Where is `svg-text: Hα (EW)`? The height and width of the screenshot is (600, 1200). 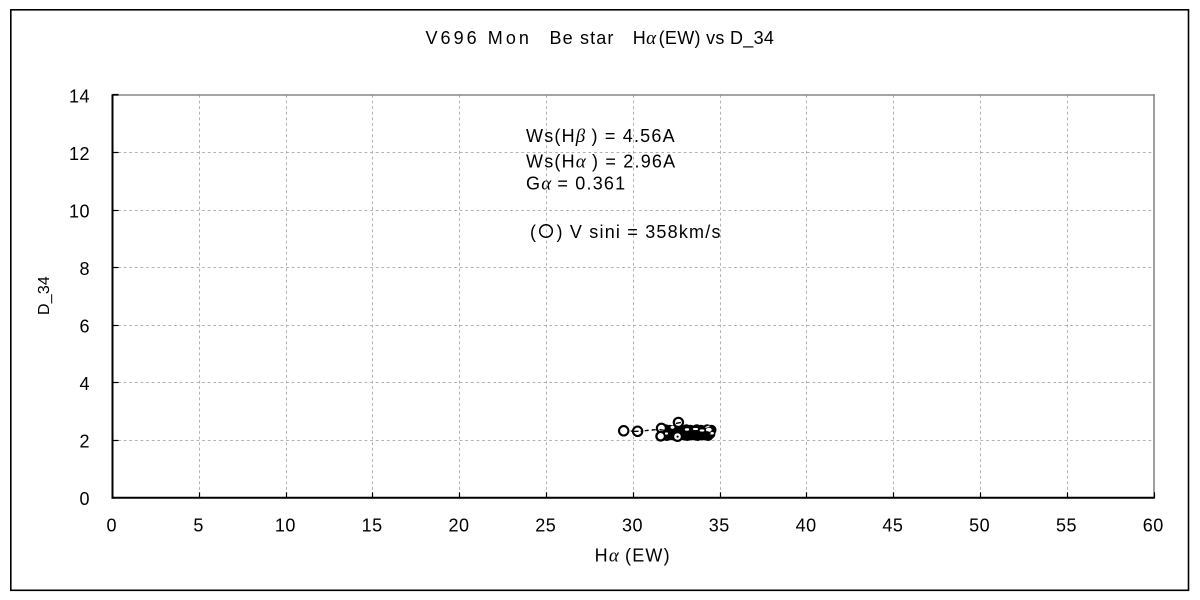 svg-text: Hα (EW) is located at coordinates (633, 555).